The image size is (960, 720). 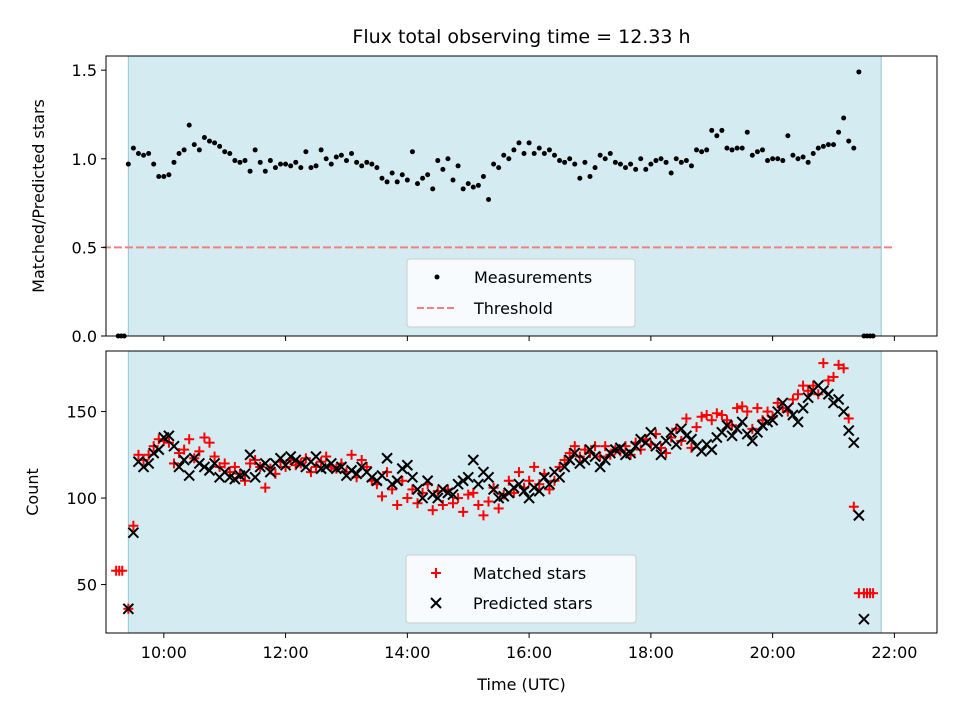 What do you see at coordinates (533, 277) in the screenshot?
I see `legend-label-measurements: Measurements` at bounding box center [533, 277].